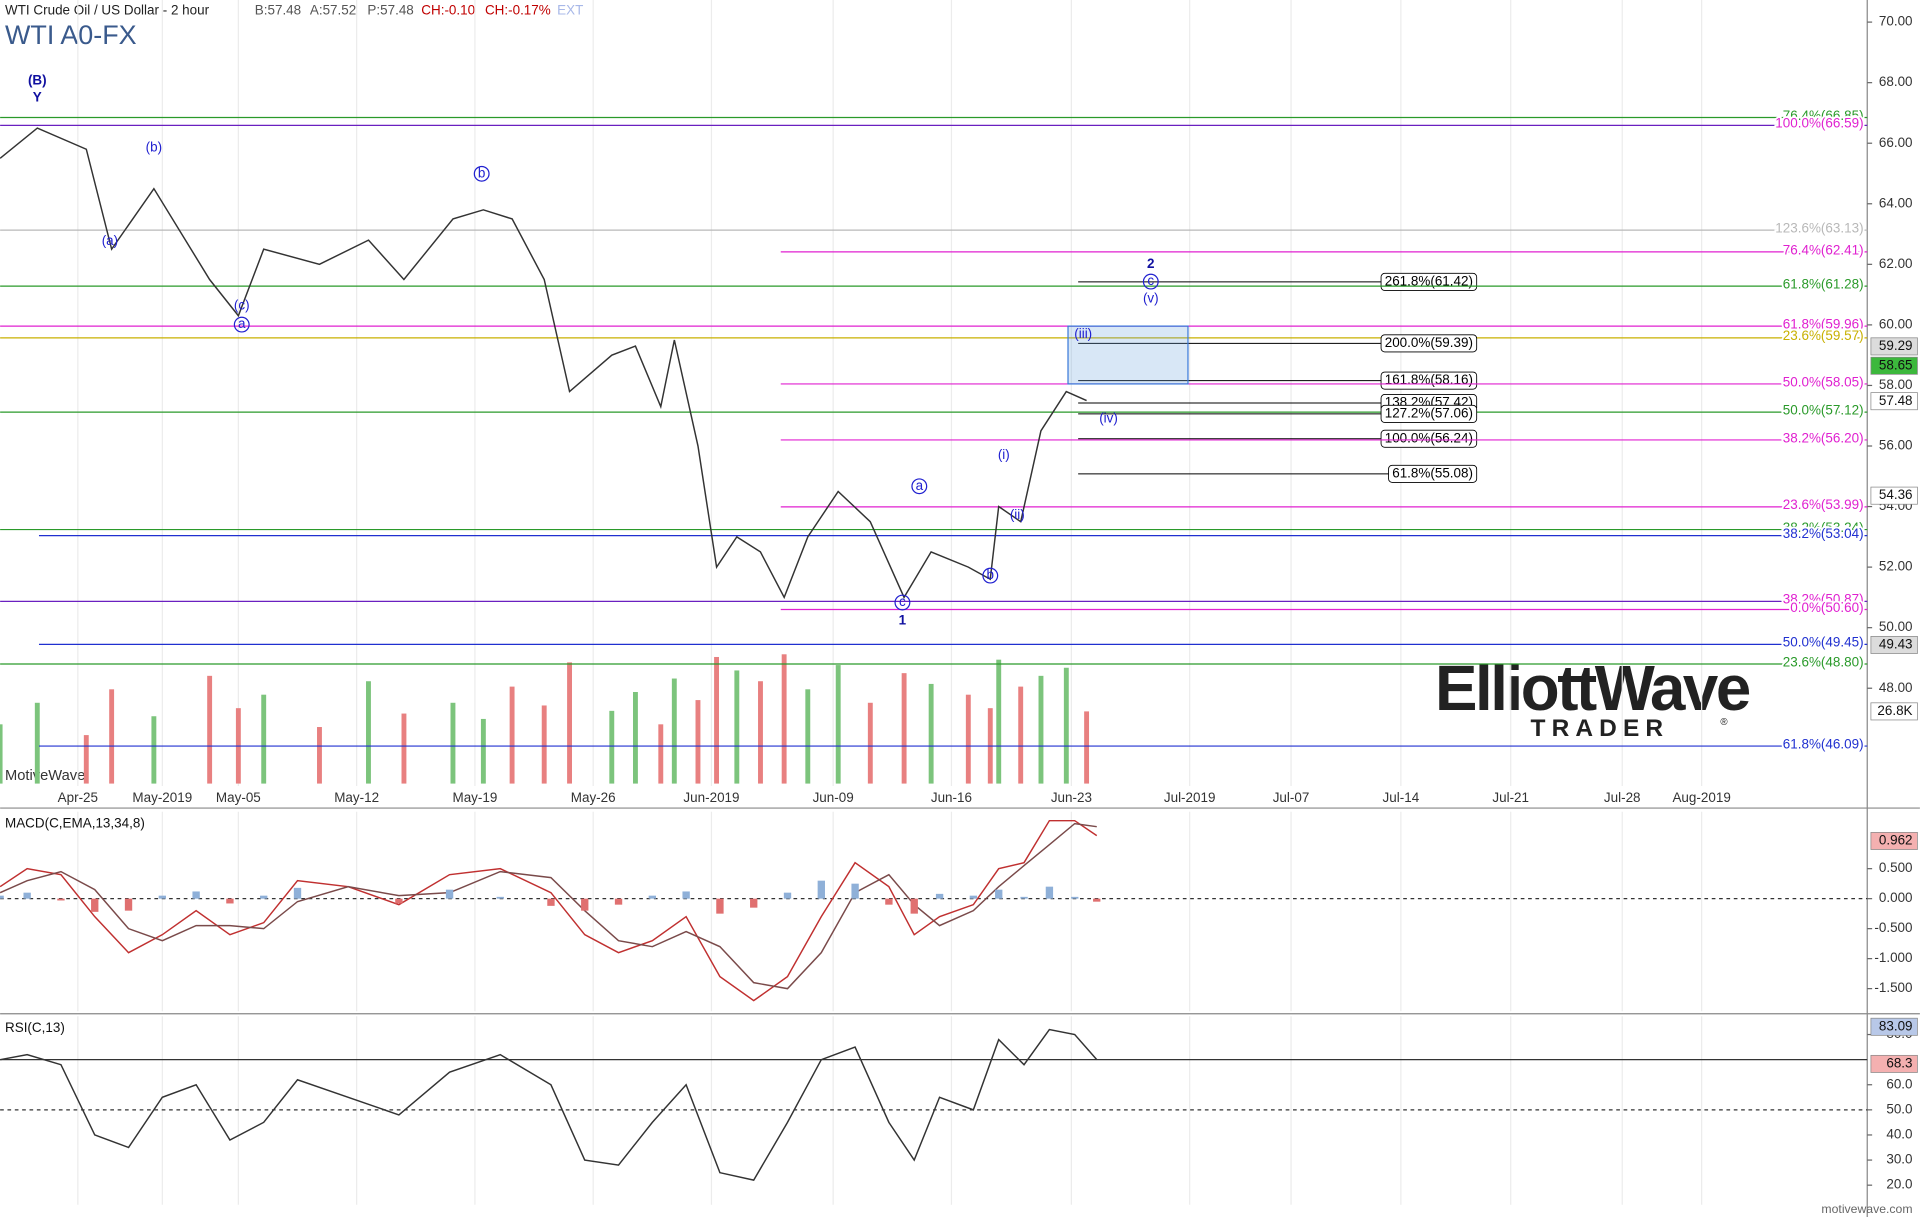  I want to click on logo-subtext: TRADER, so click(1600, 728).